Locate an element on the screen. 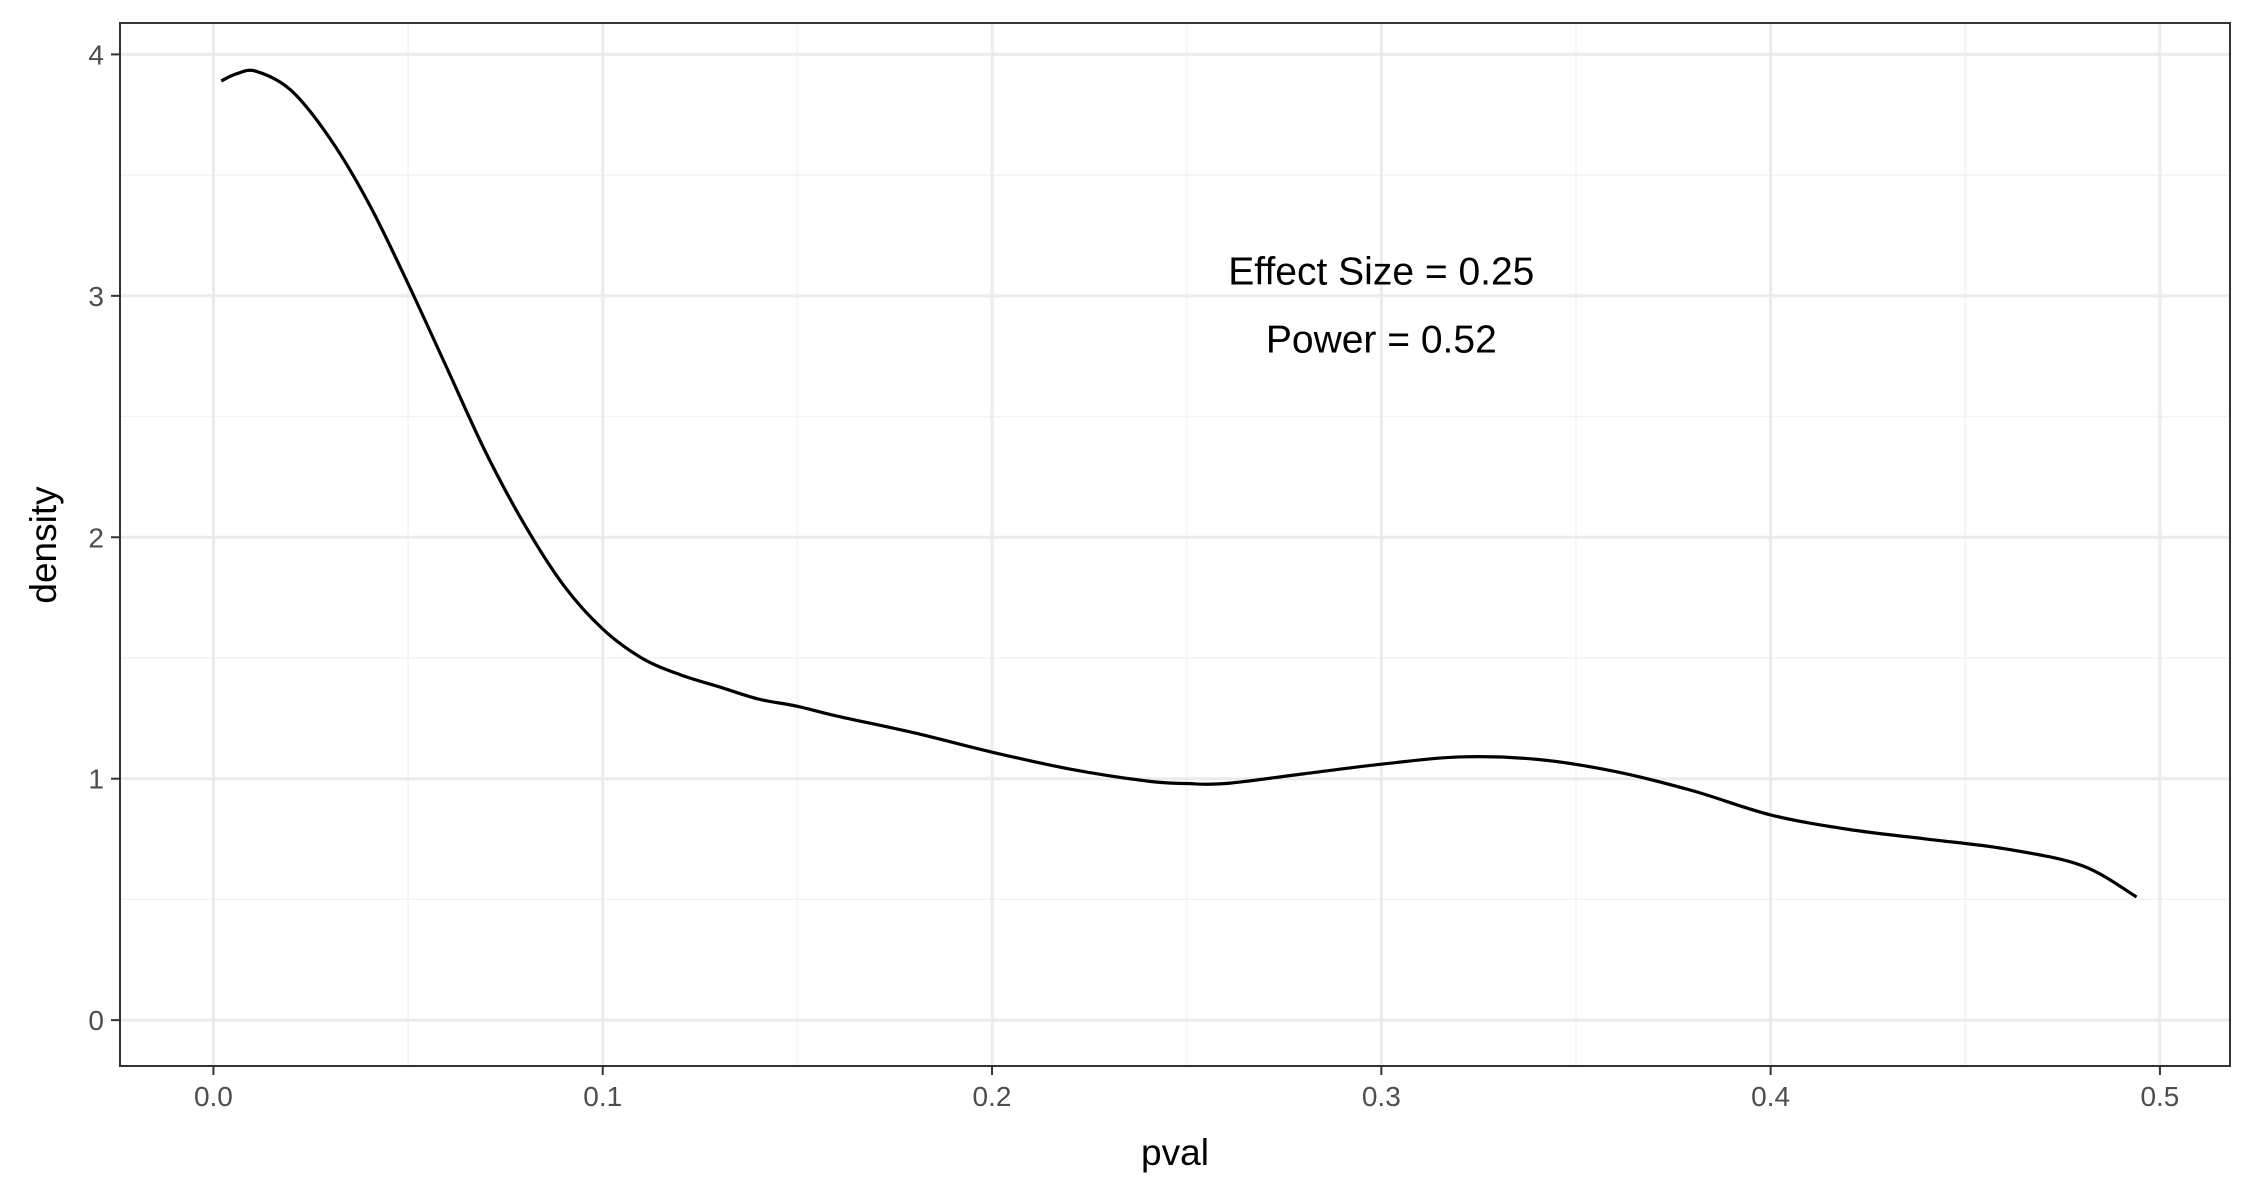  y-axis: 0 1 2 3 4 is located at coordinates (104, 537).